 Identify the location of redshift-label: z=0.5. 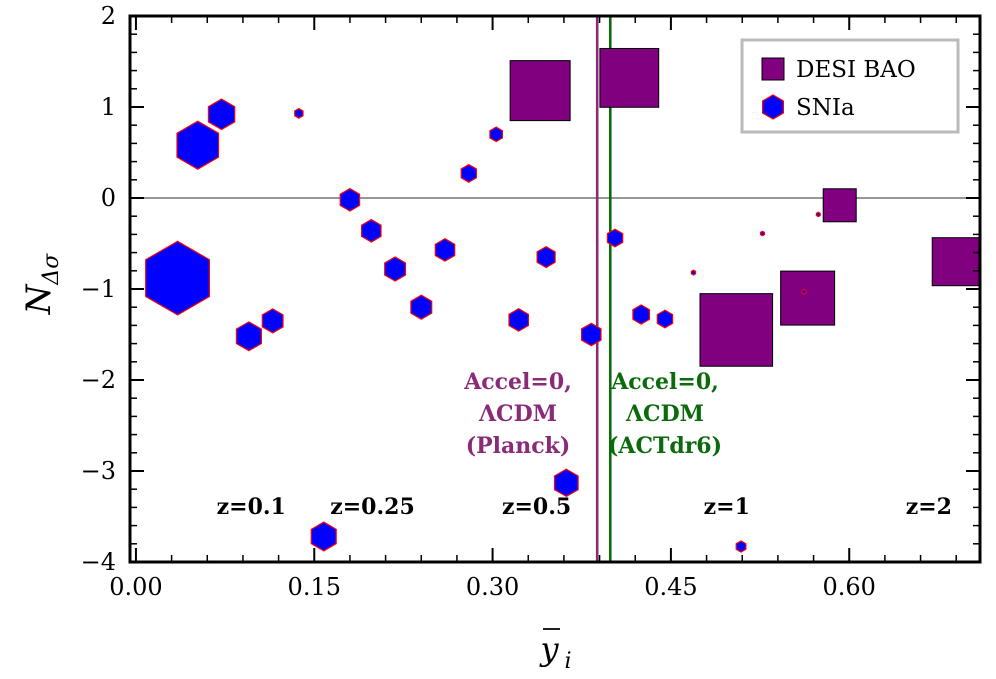
(536, 507).